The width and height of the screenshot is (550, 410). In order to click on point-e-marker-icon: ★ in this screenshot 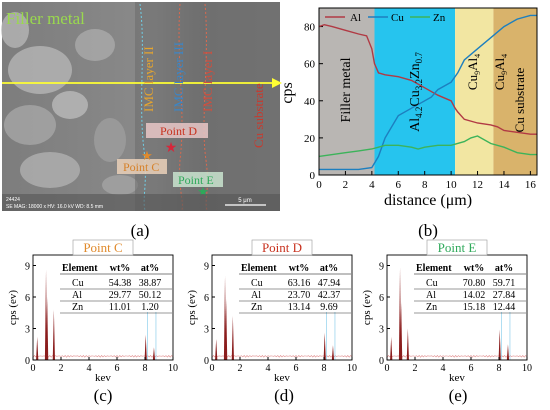, I will do `click(203, 191)`.